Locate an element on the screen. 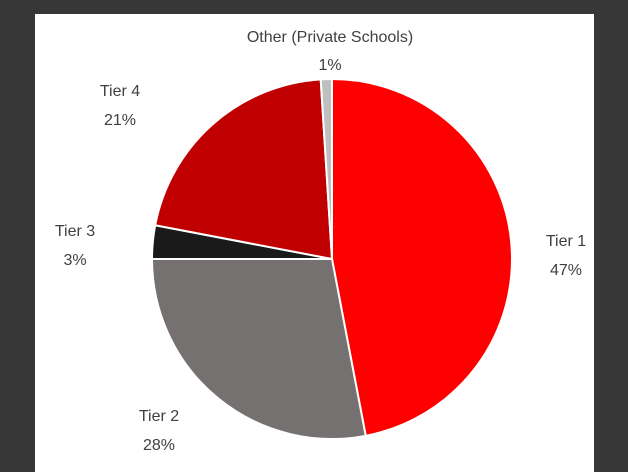  slice-name-tier-1: Tier 1 is located at coordinates (566, 241).